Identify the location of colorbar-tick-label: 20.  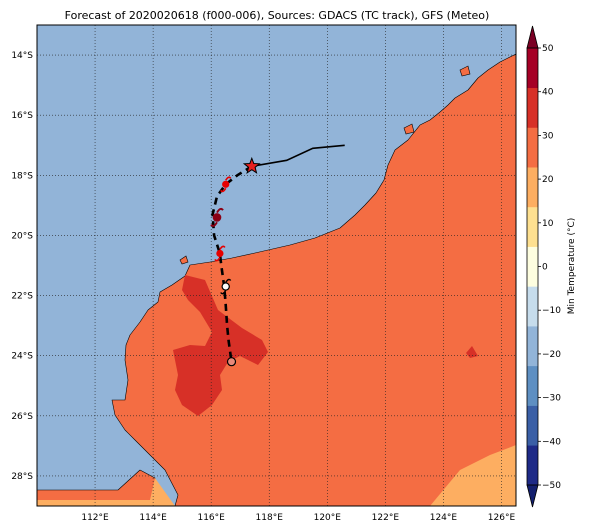
(548, 180).